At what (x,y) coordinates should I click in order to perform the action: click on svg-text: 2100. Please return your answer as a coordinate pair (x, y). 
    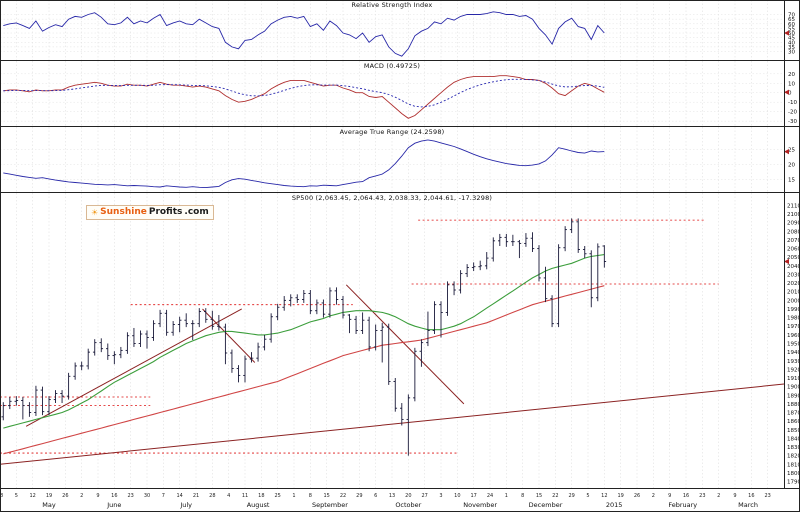
    Looking at the image, I should click on (793, 215).